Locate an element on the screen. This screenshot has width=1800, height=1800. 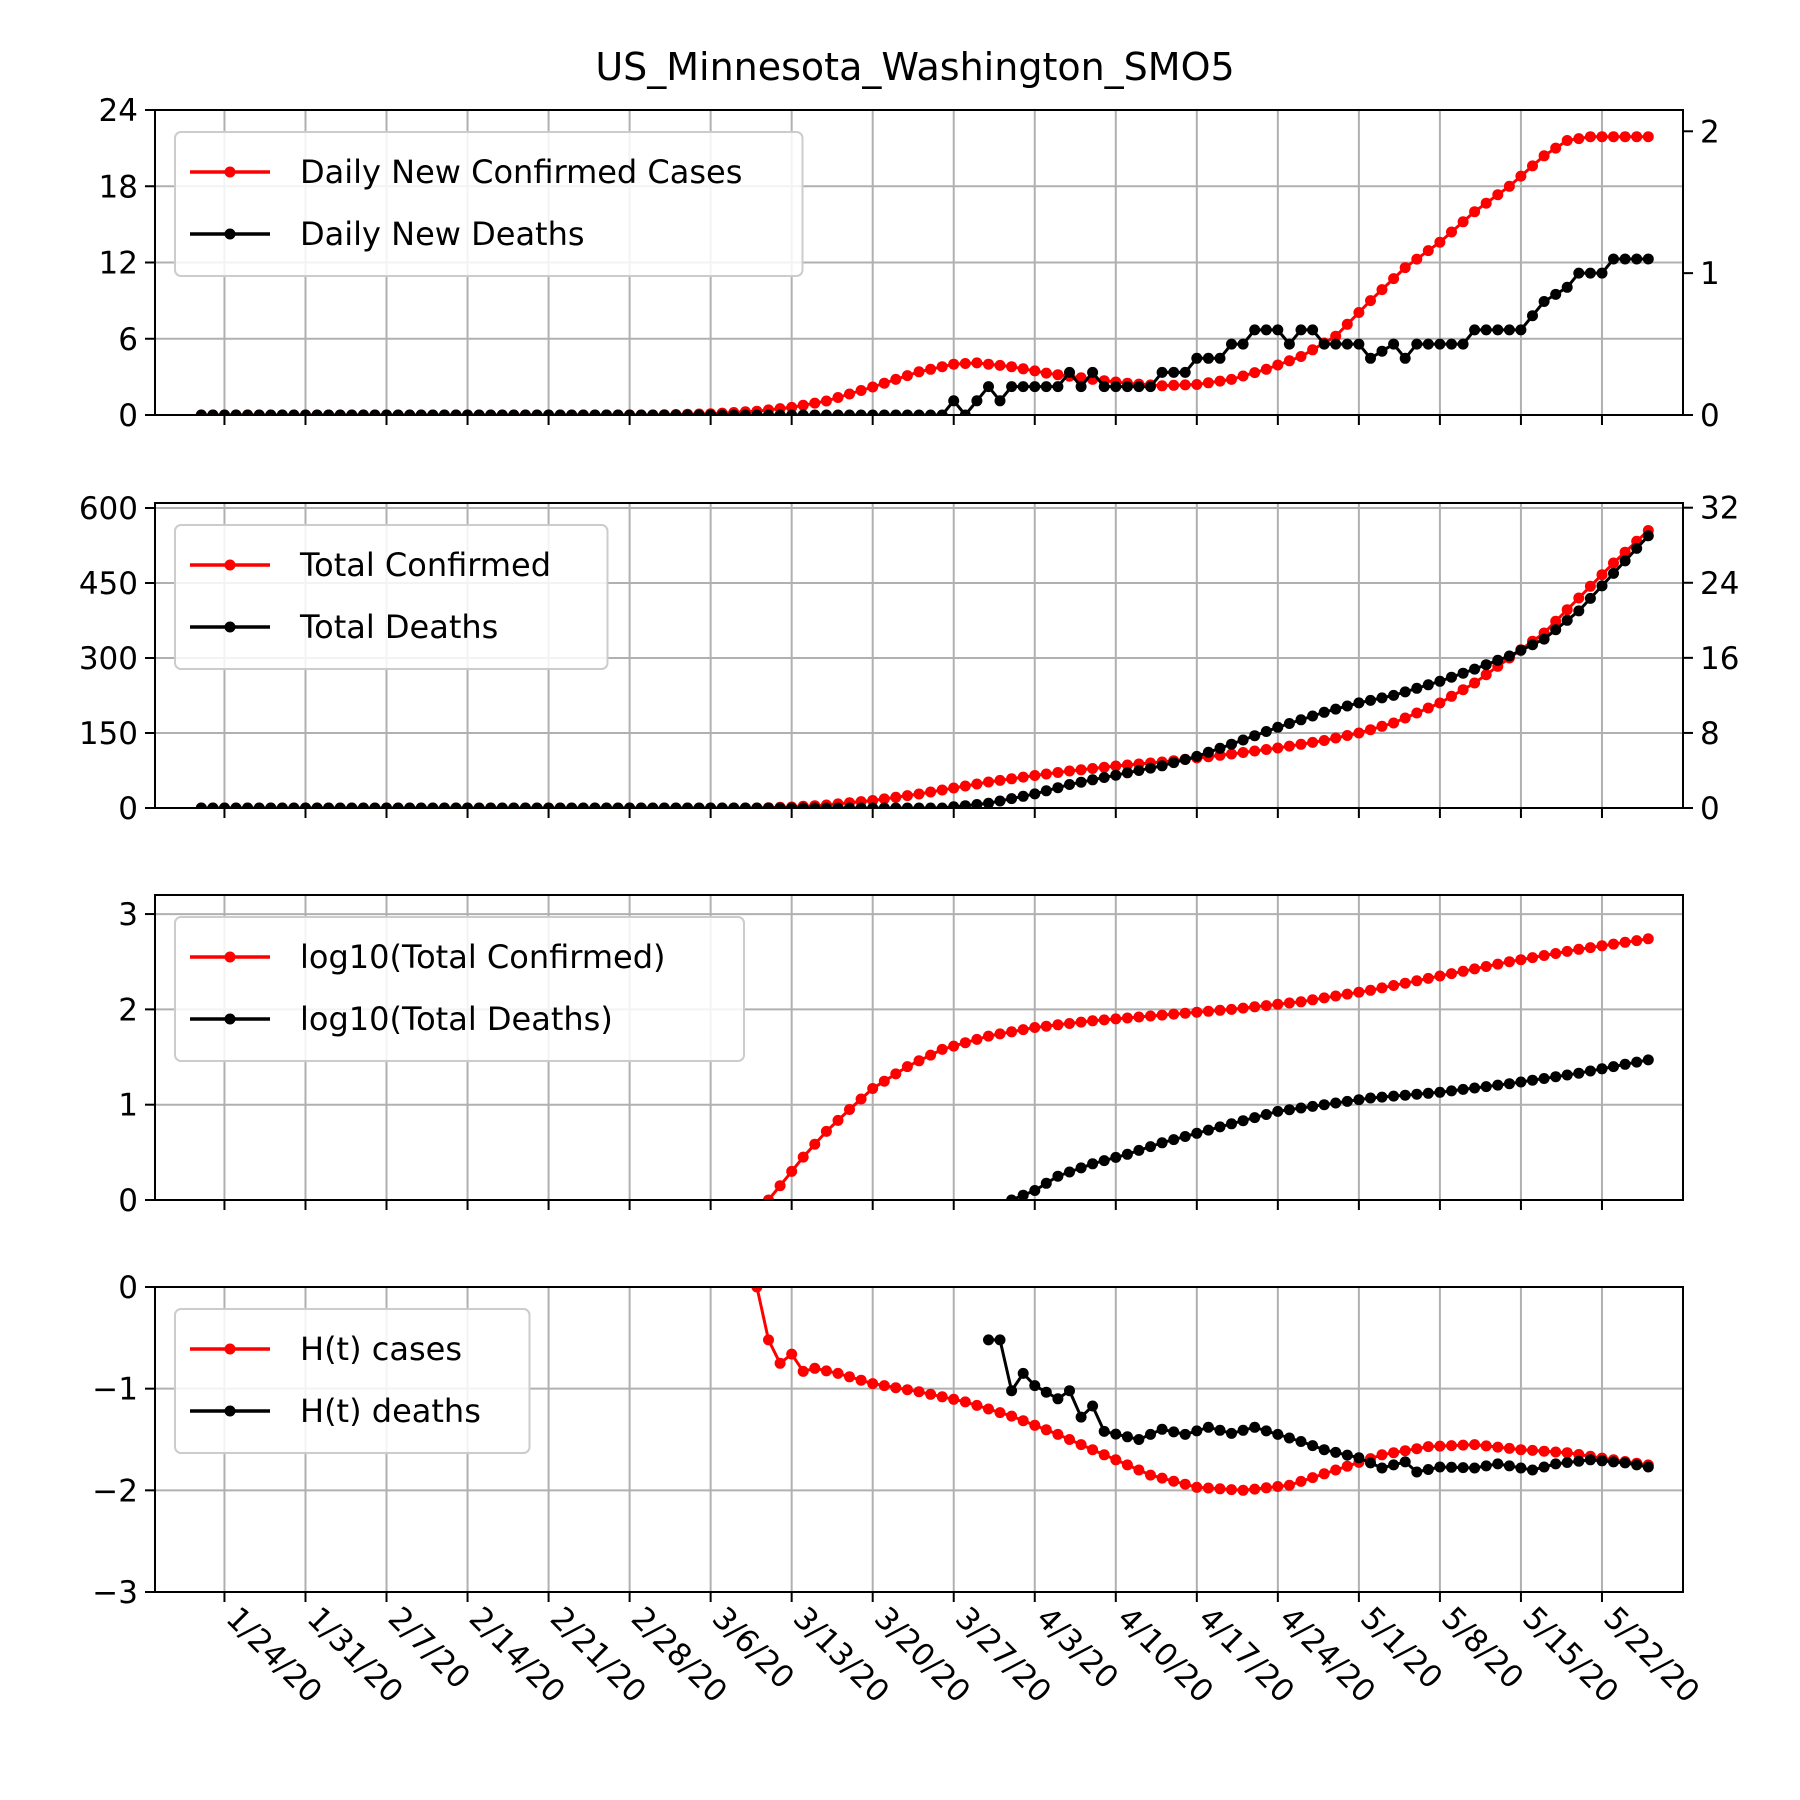
series-area is located at coordinates (924, 666).